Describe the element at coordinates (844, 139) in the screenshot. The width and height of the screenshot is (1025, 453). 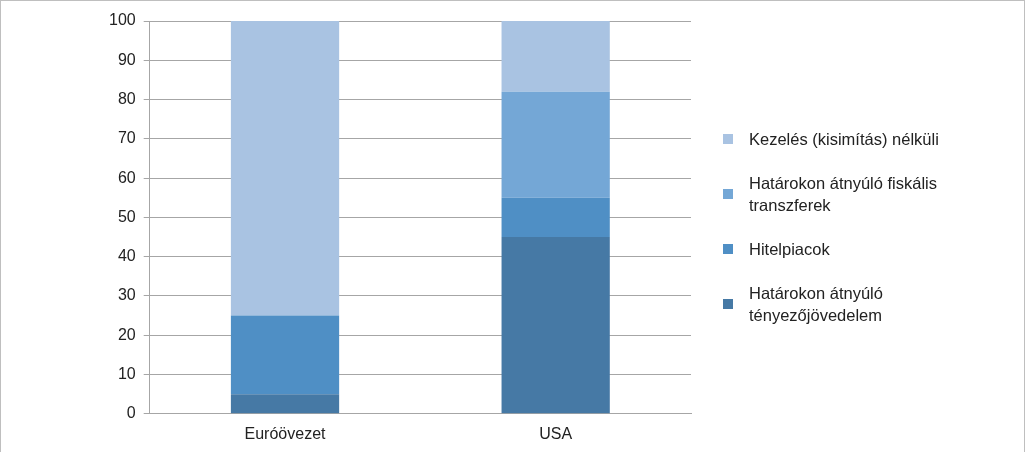
I see `legend-label: Kezelés (kisimítás) nélküli` at that location.